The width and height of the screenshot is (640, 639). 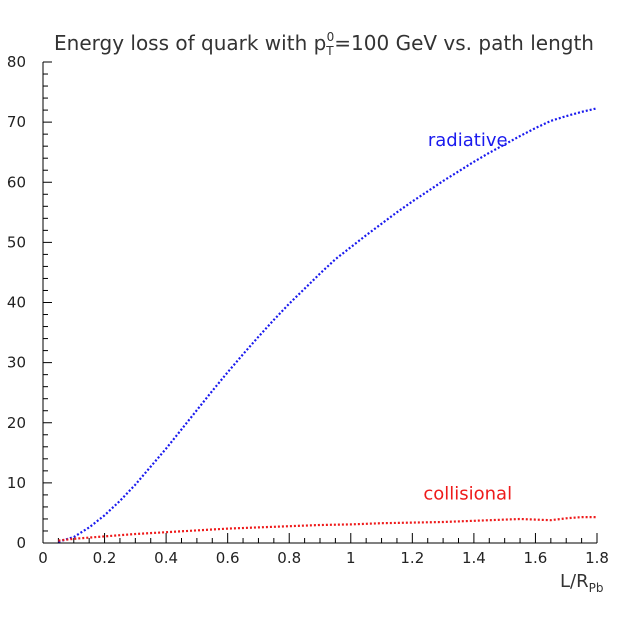 I want to click on x-tick-label: 0.6, so click(x=228, y=558).